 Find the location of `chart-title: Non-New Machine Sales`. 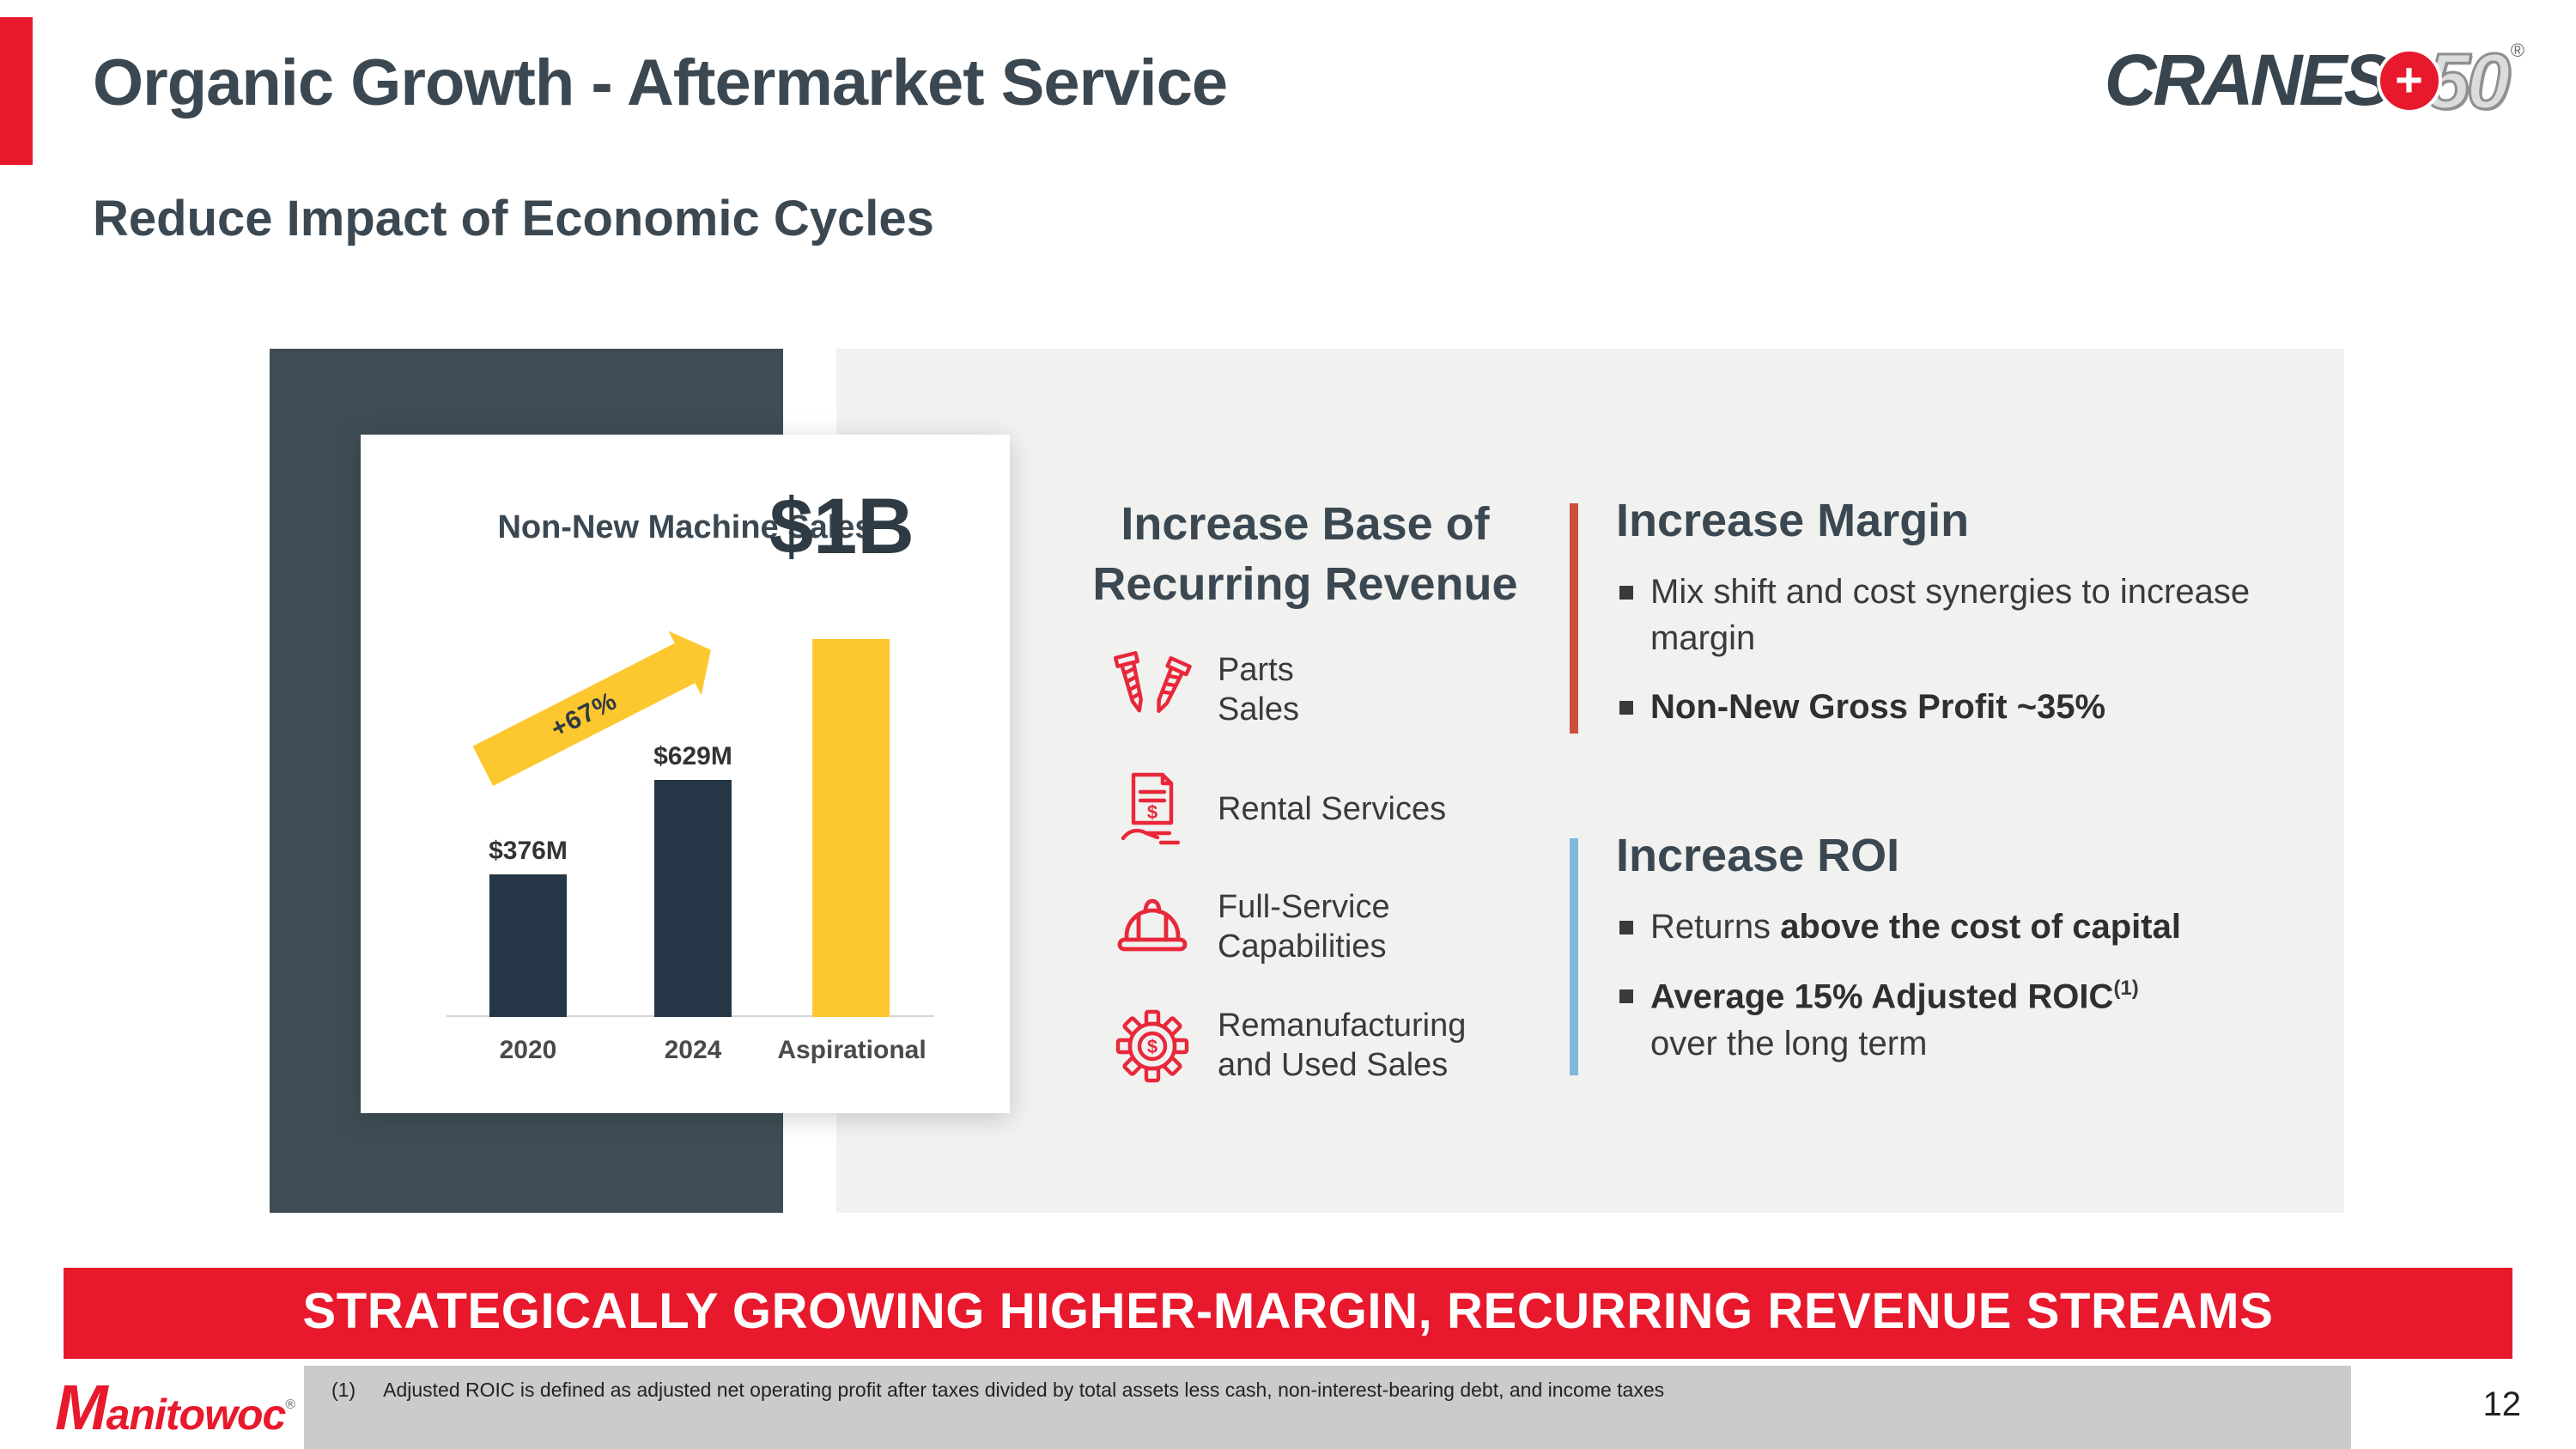

chart-title: Non-New Machine Sales is located at coordinates (685, 528).